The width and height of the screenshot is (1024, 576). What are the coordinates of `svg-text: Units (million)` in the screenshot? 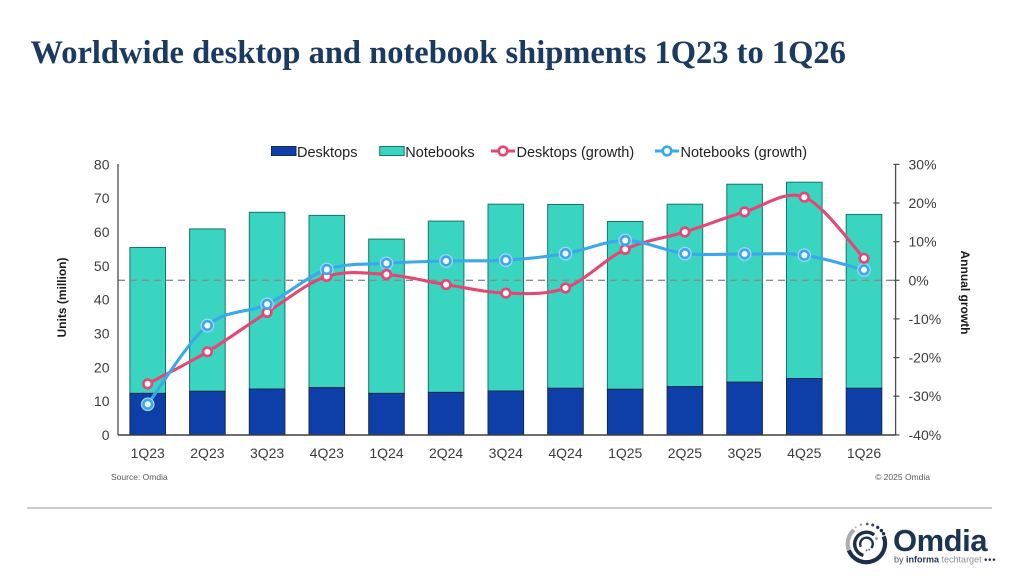 It's located at (62, 298).